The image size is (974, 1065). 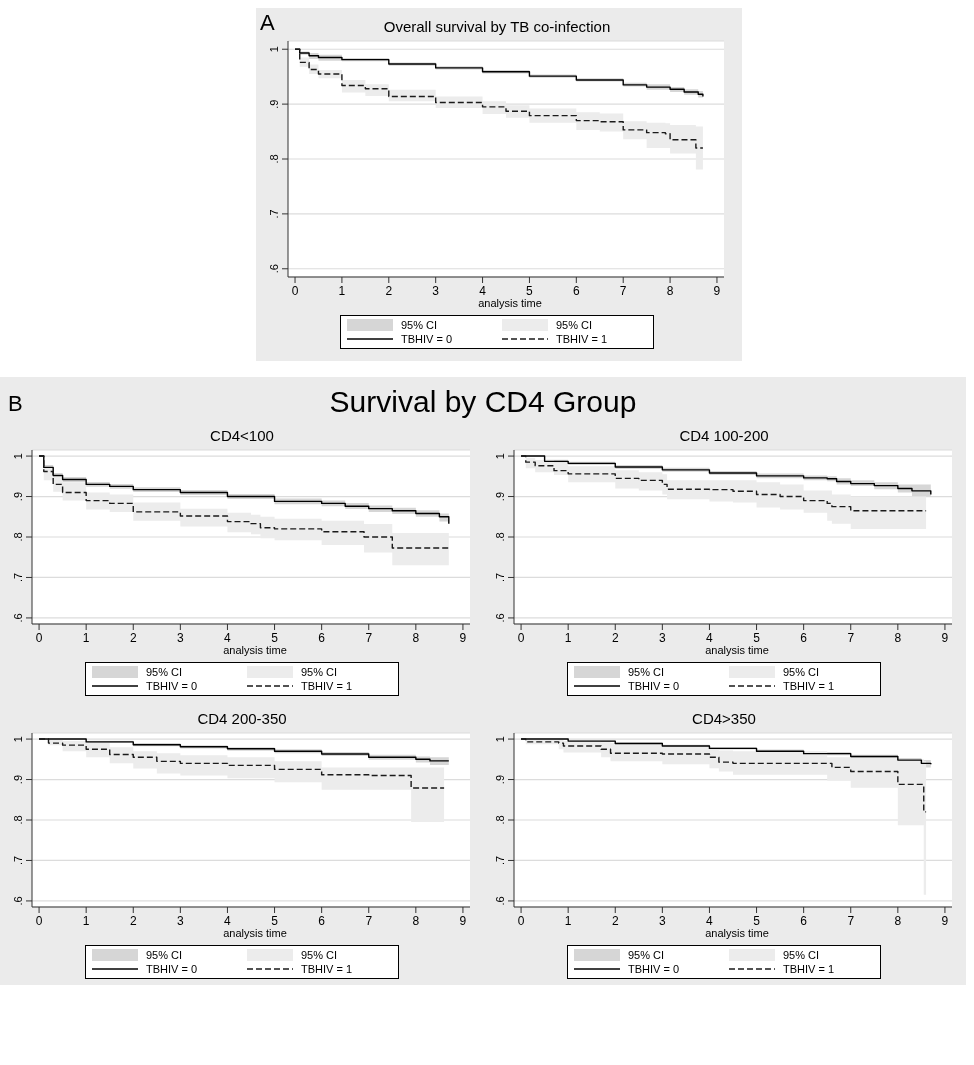 What do you see at coordinates (242, 718) in the screenshot?
I see `chart-title: CD4 200-350` at bounding box center [242, 718].